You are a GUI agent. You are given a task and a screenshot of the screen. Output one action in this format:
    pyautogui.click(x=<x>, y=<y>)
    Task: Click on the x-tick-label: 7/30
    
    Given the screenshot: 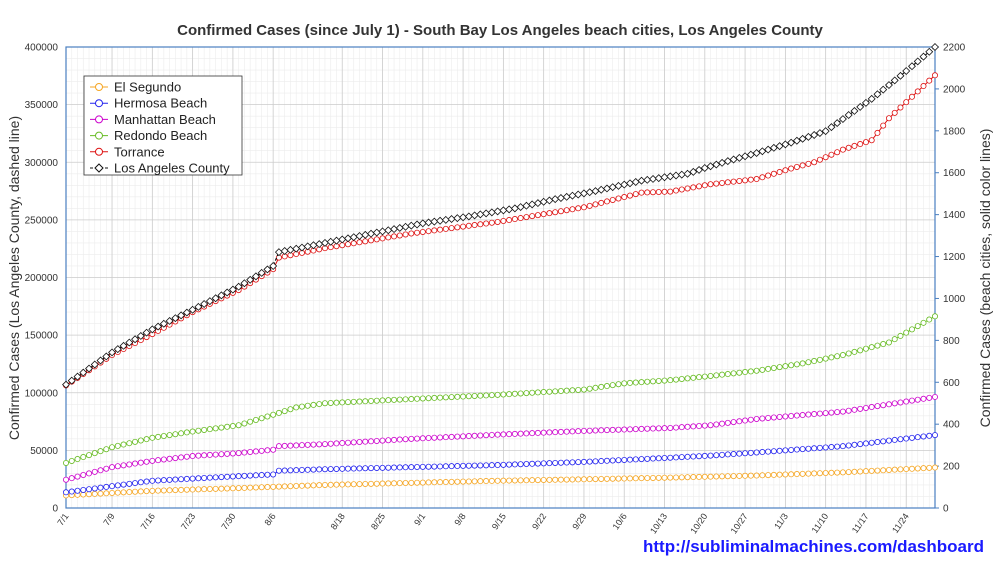 What is the action you would take?
    pyautogui.click(x=228, y=521)
    